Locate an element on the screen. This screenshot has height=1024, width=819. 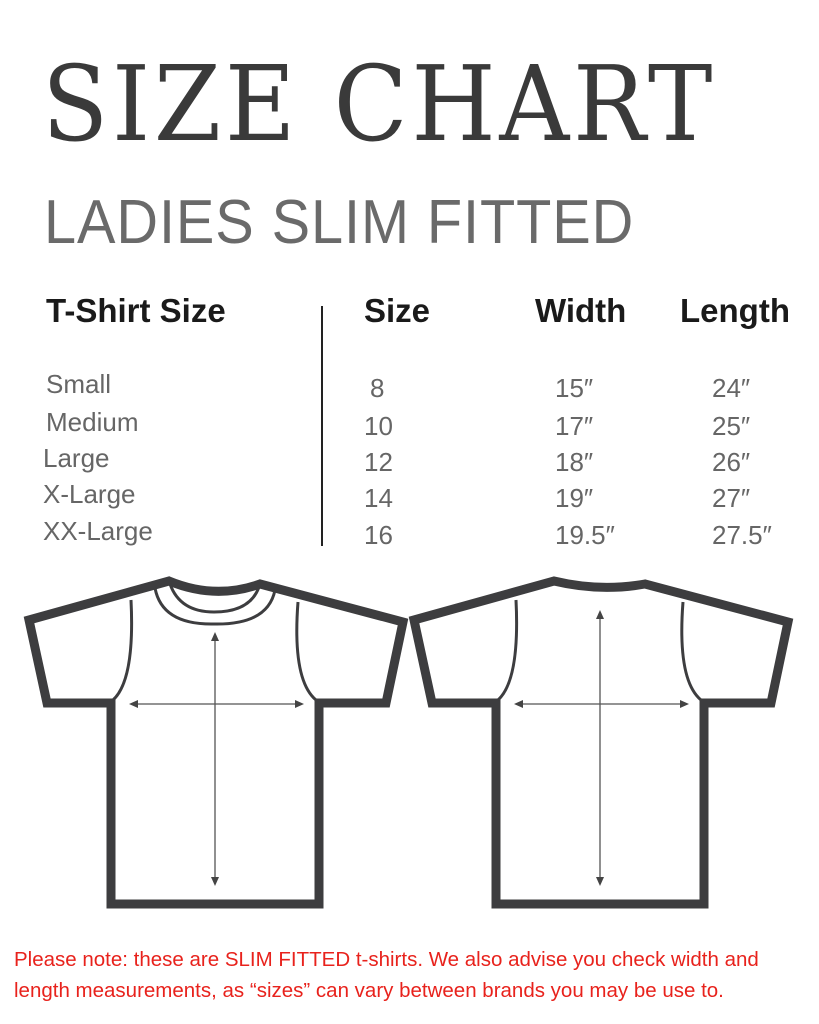
cell-size: 14 is located at coordinates (378, 498).